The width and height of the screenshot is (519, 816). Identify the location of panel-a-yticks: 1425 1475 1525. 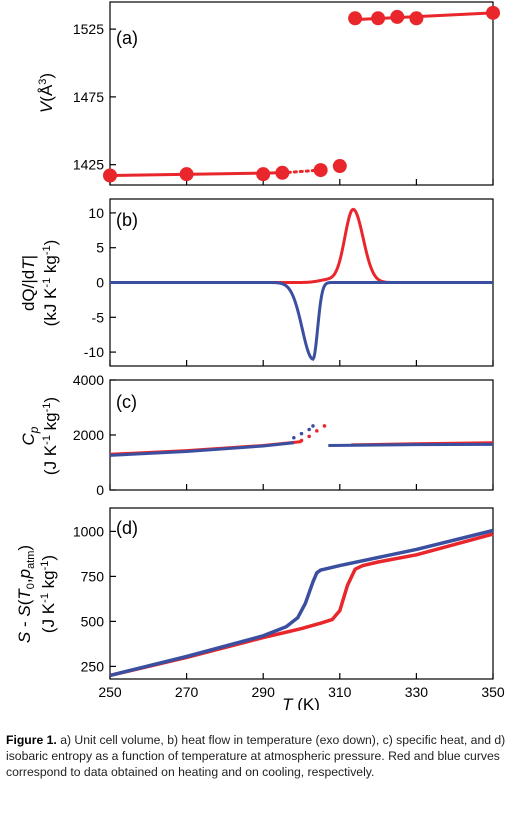
(94, 97).